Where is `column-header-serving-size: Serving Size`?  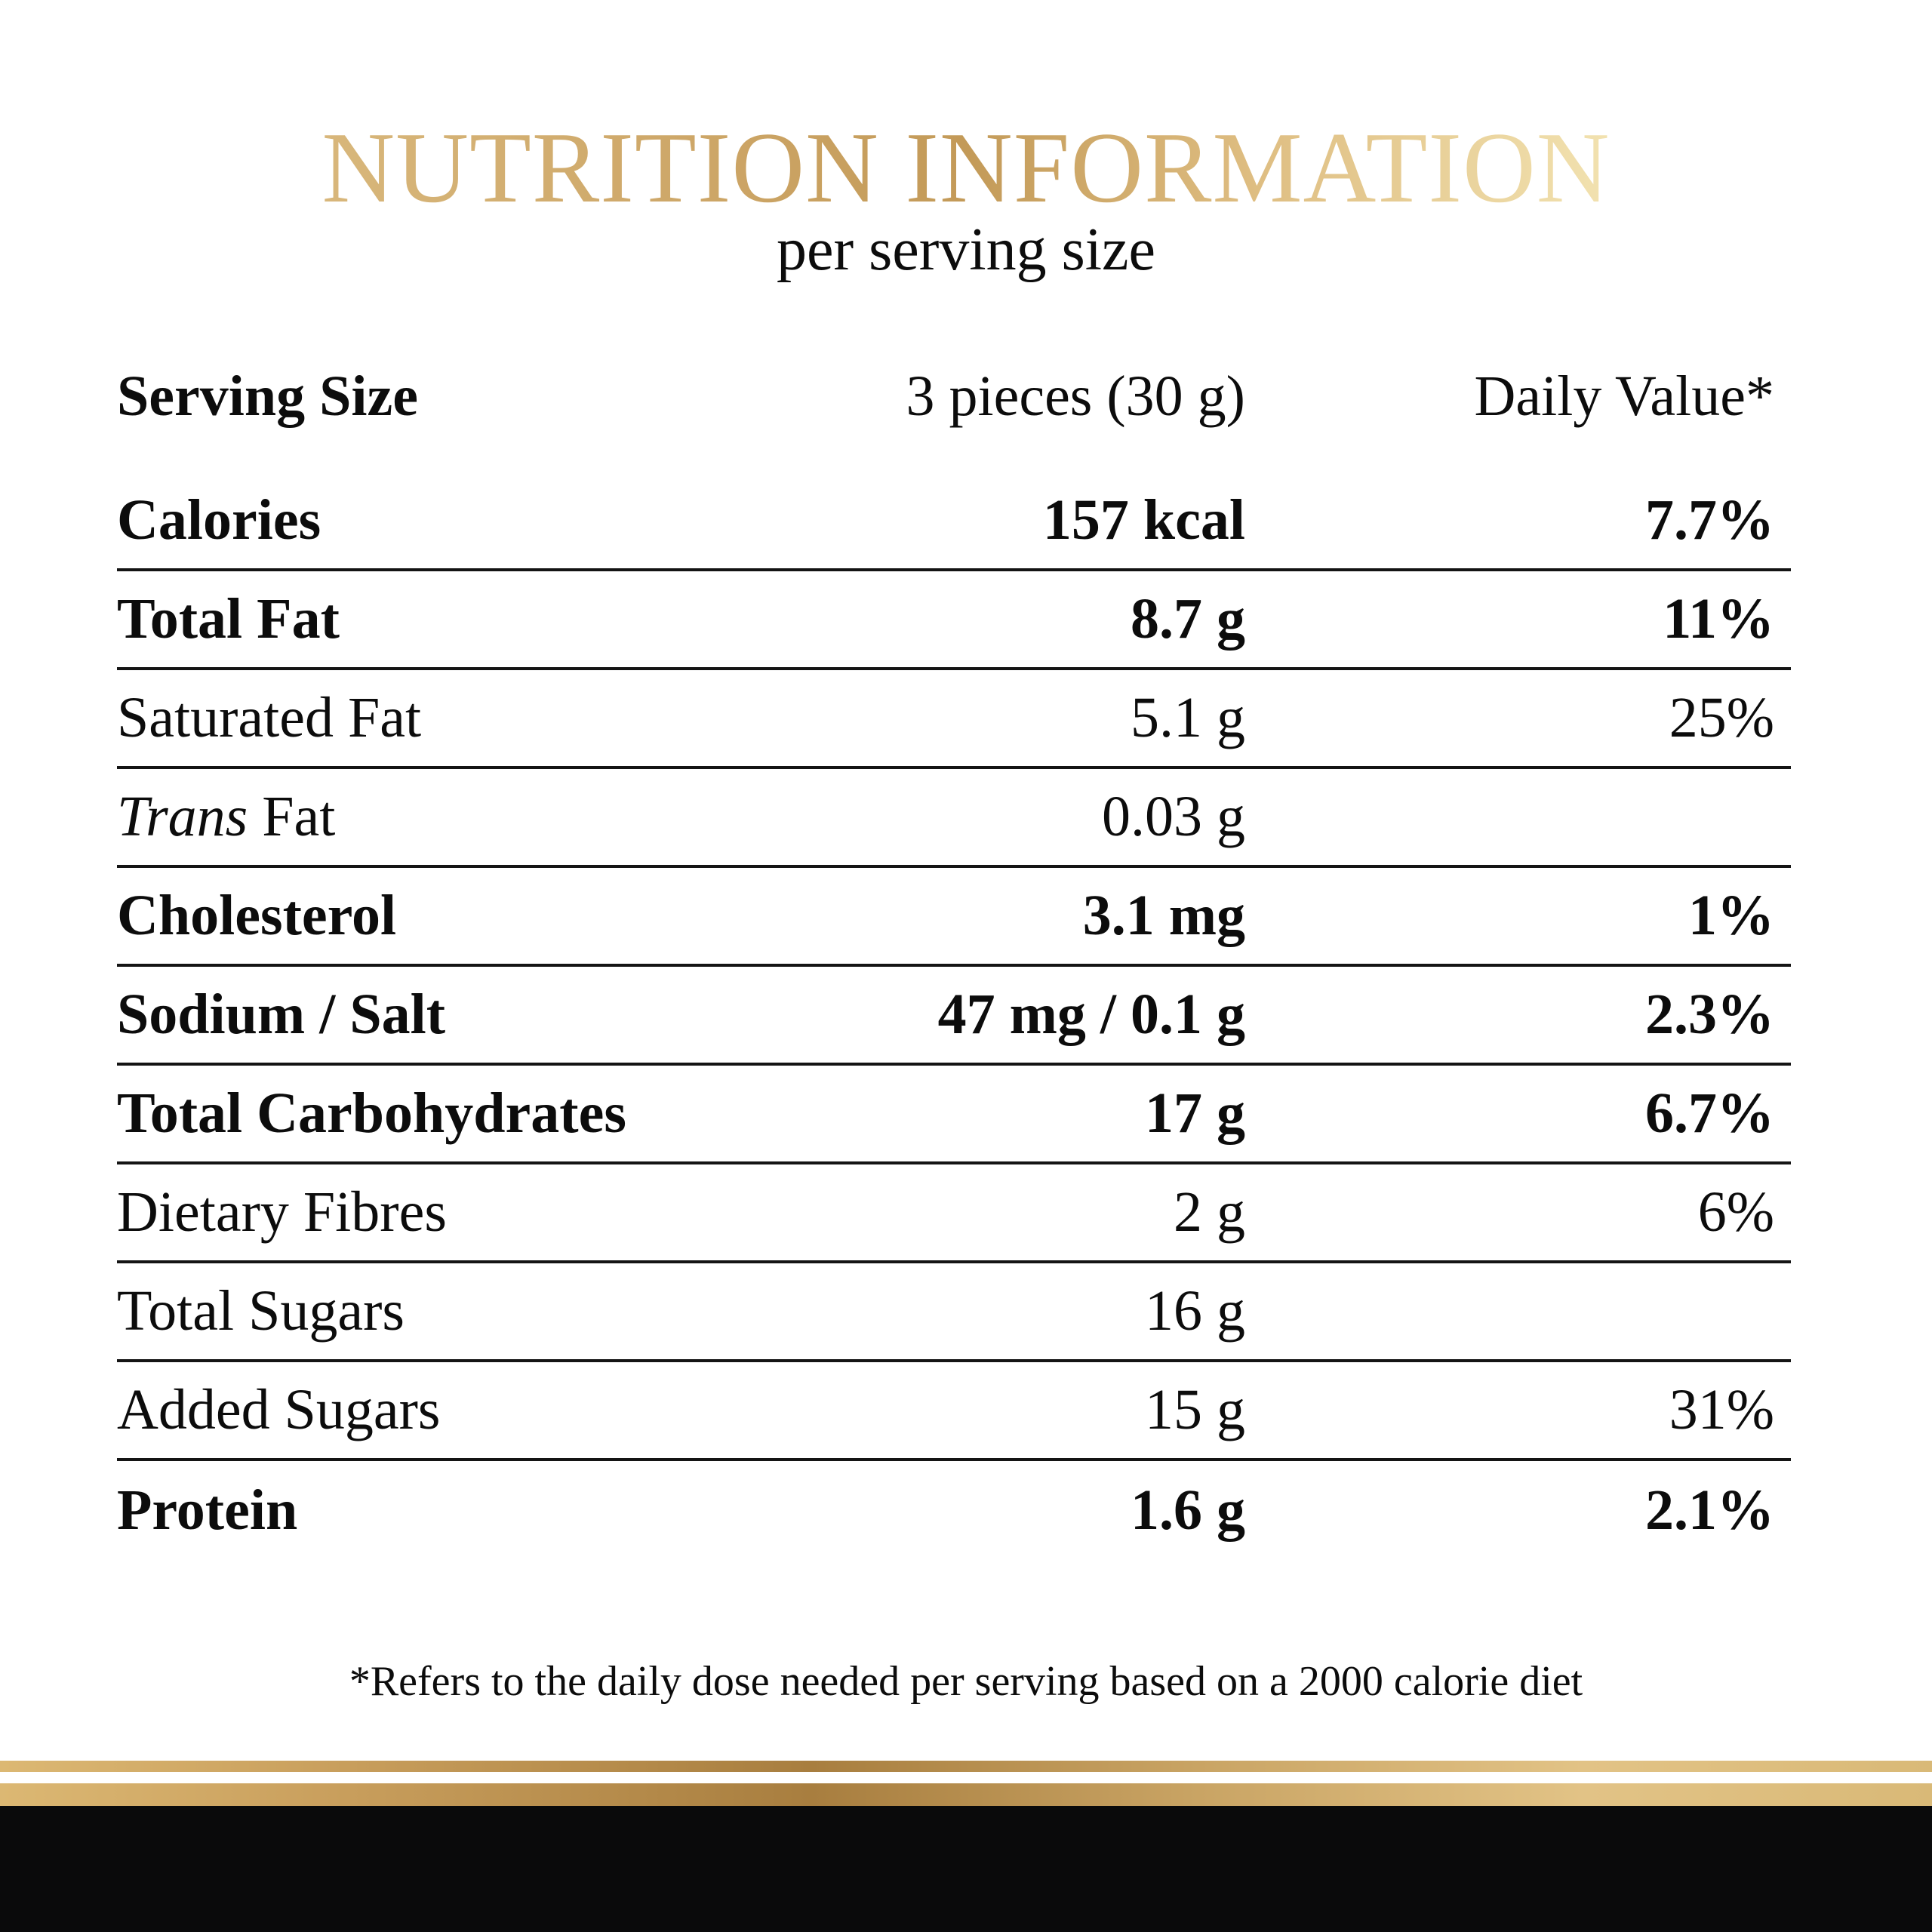 column-header-serving-size: Serving Size is located at coordinates (267, 396).